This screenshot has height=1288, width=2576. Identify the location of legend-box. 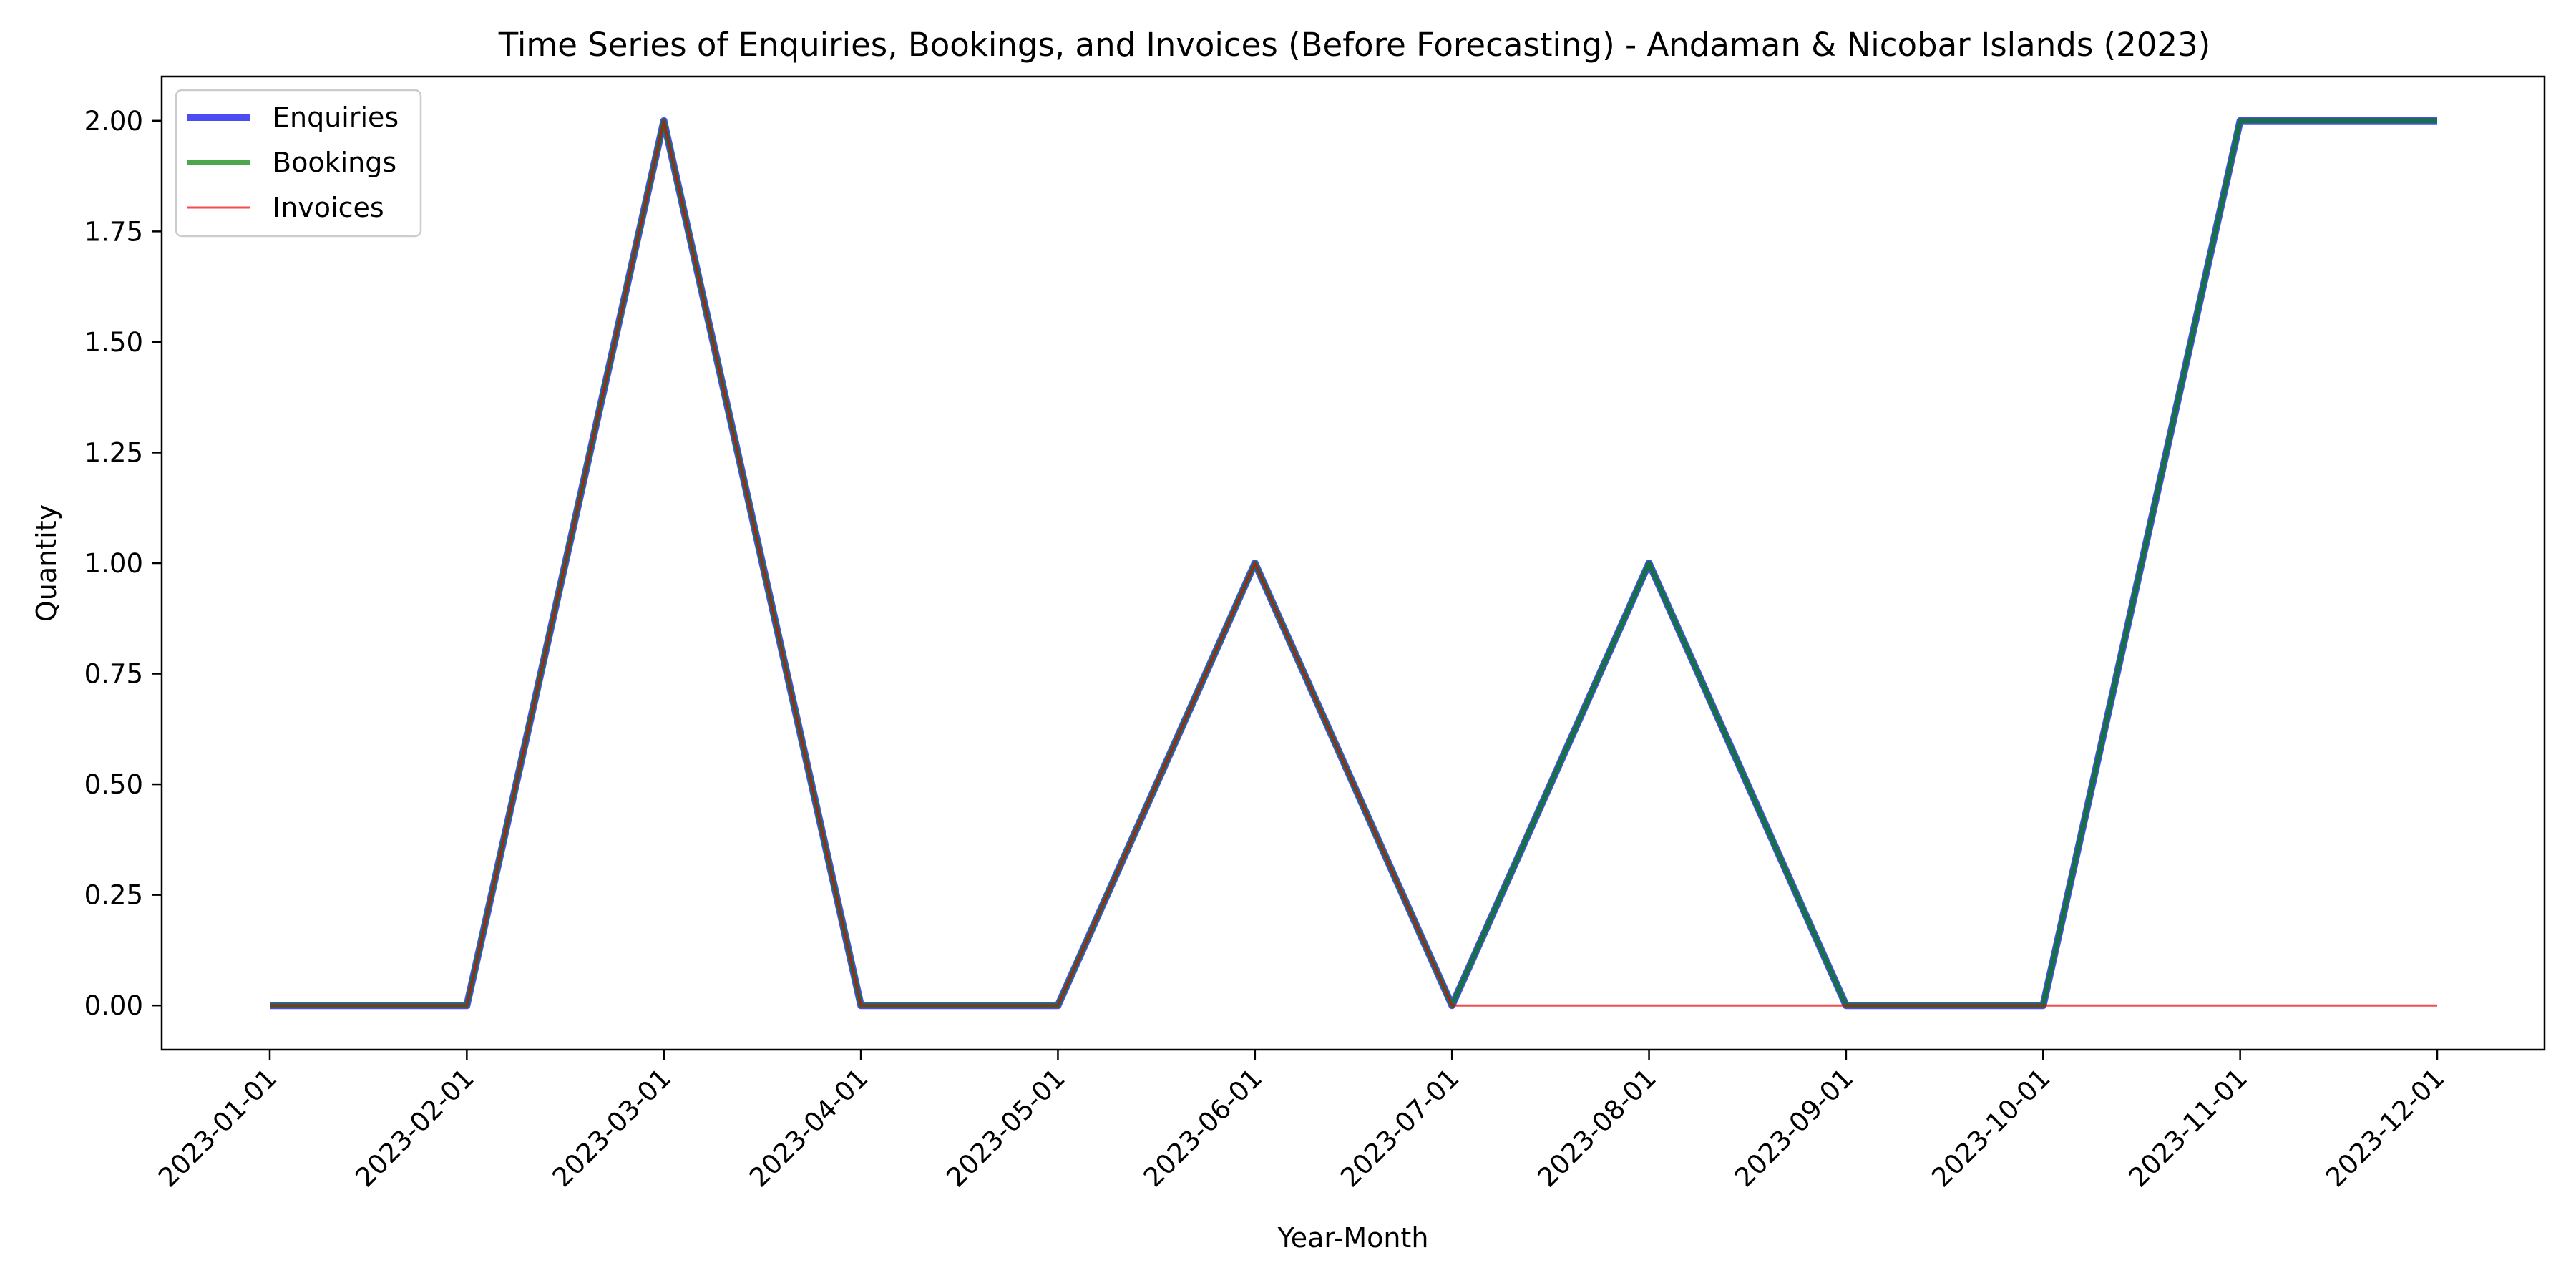
(298, 163).